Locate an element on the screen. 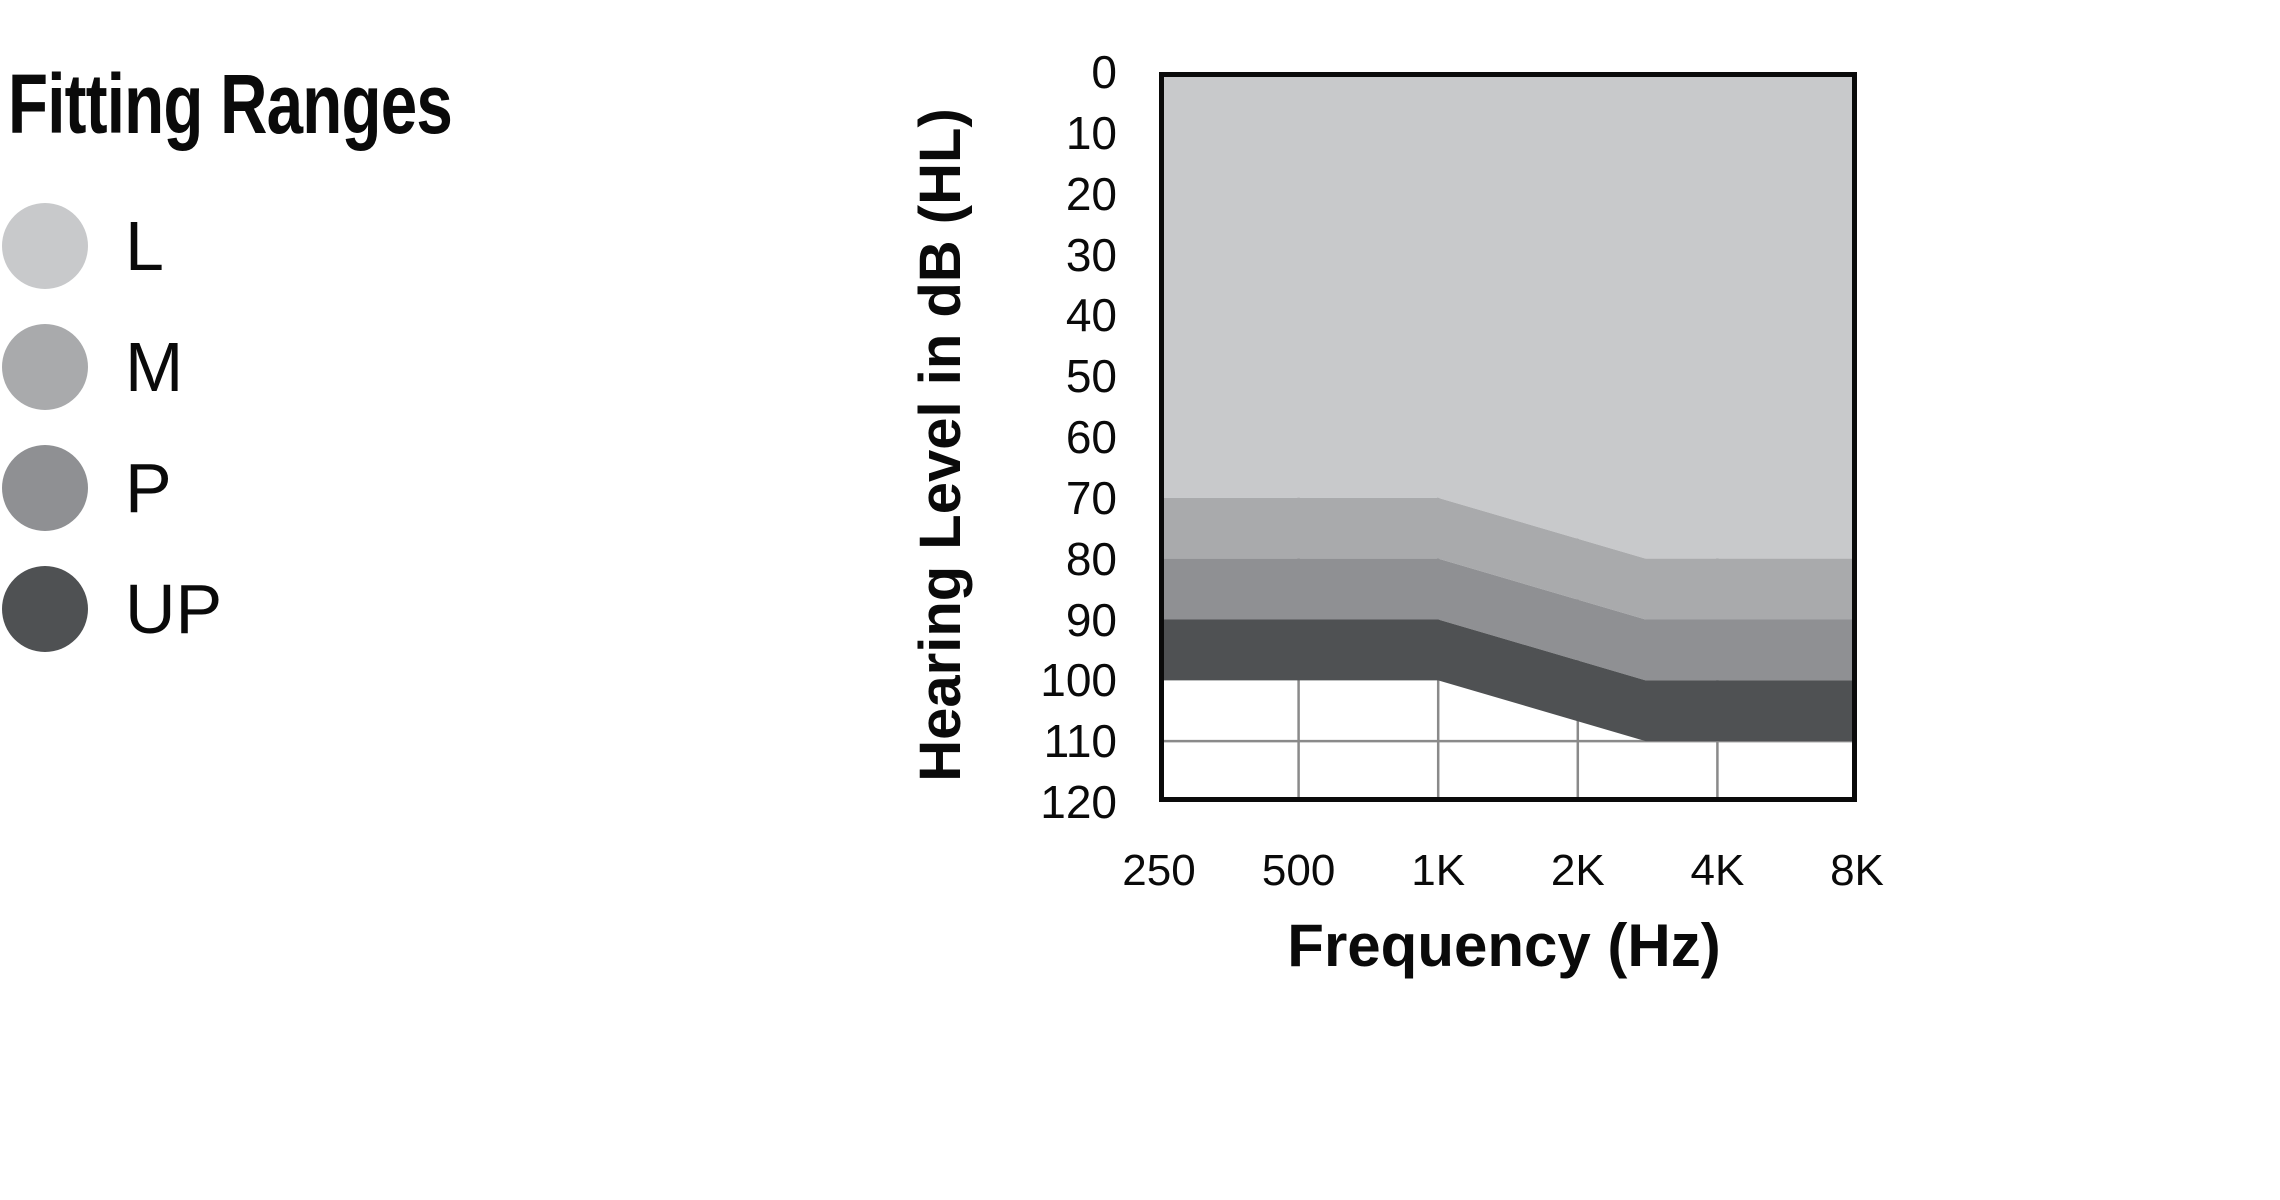 The image size is (2280, 1200). legend: L M P UP is located at coordinates (112, 445).